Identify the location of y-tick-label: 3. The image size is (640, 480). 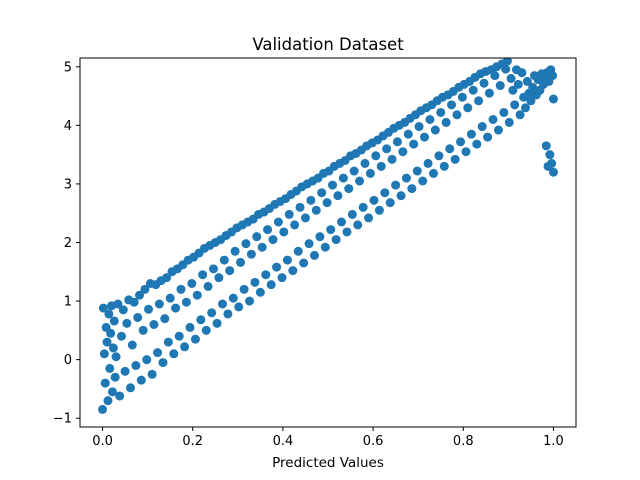
(68, 184).